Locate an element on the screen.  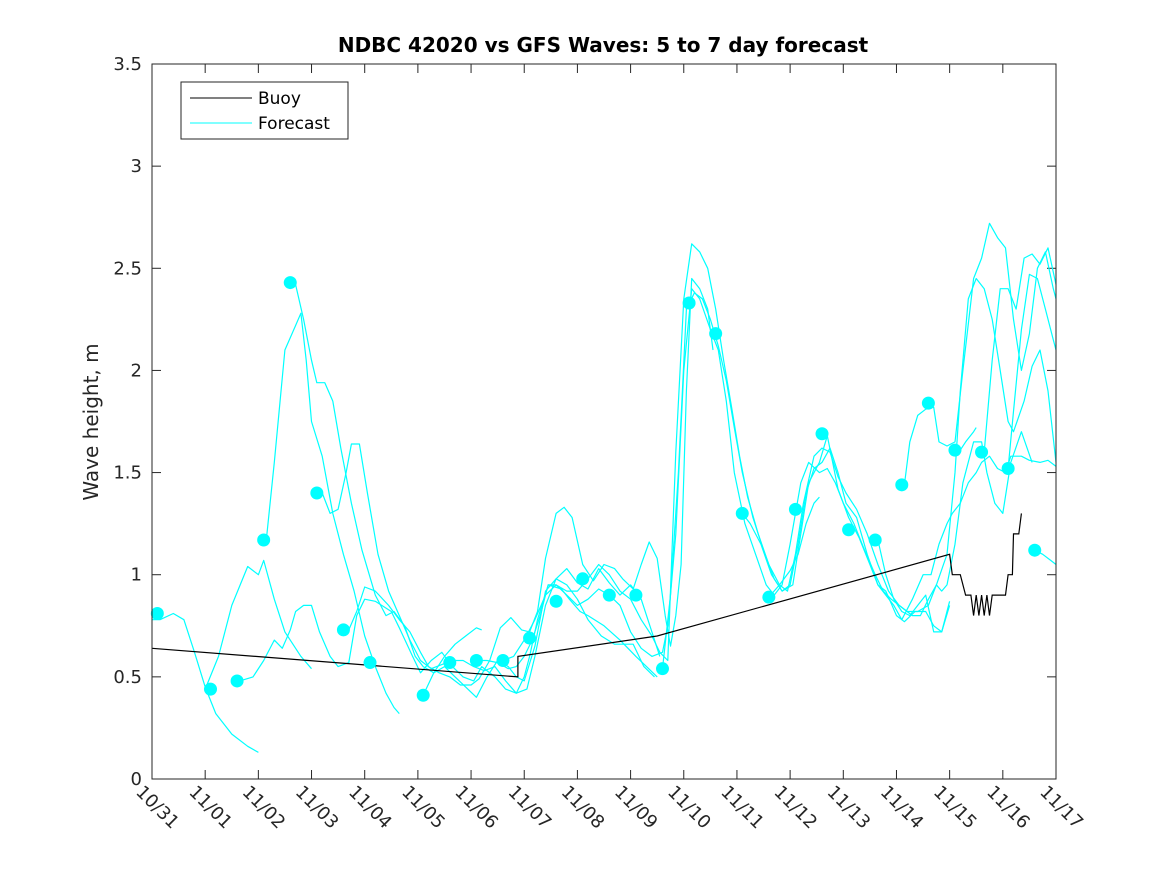
y-tick-label: 1 is located at coordinates (136, 575).